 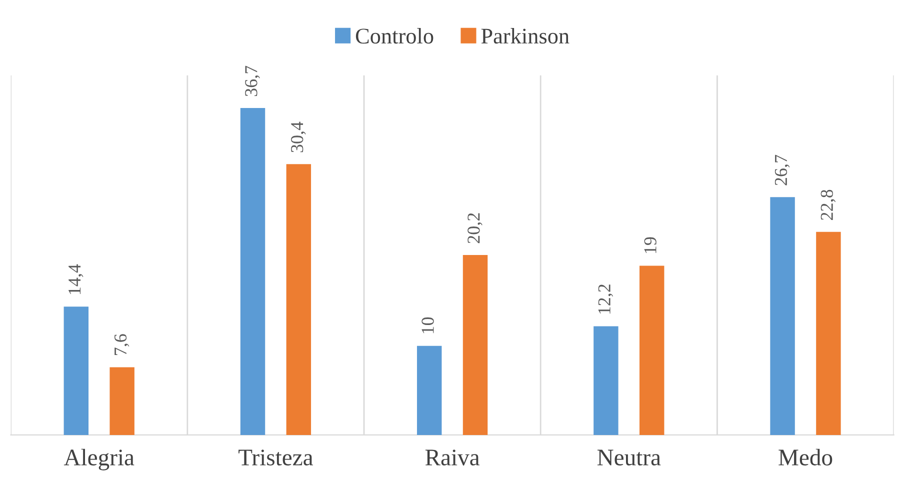 I want to click on data-label: 19, so click(x=650, y=245).